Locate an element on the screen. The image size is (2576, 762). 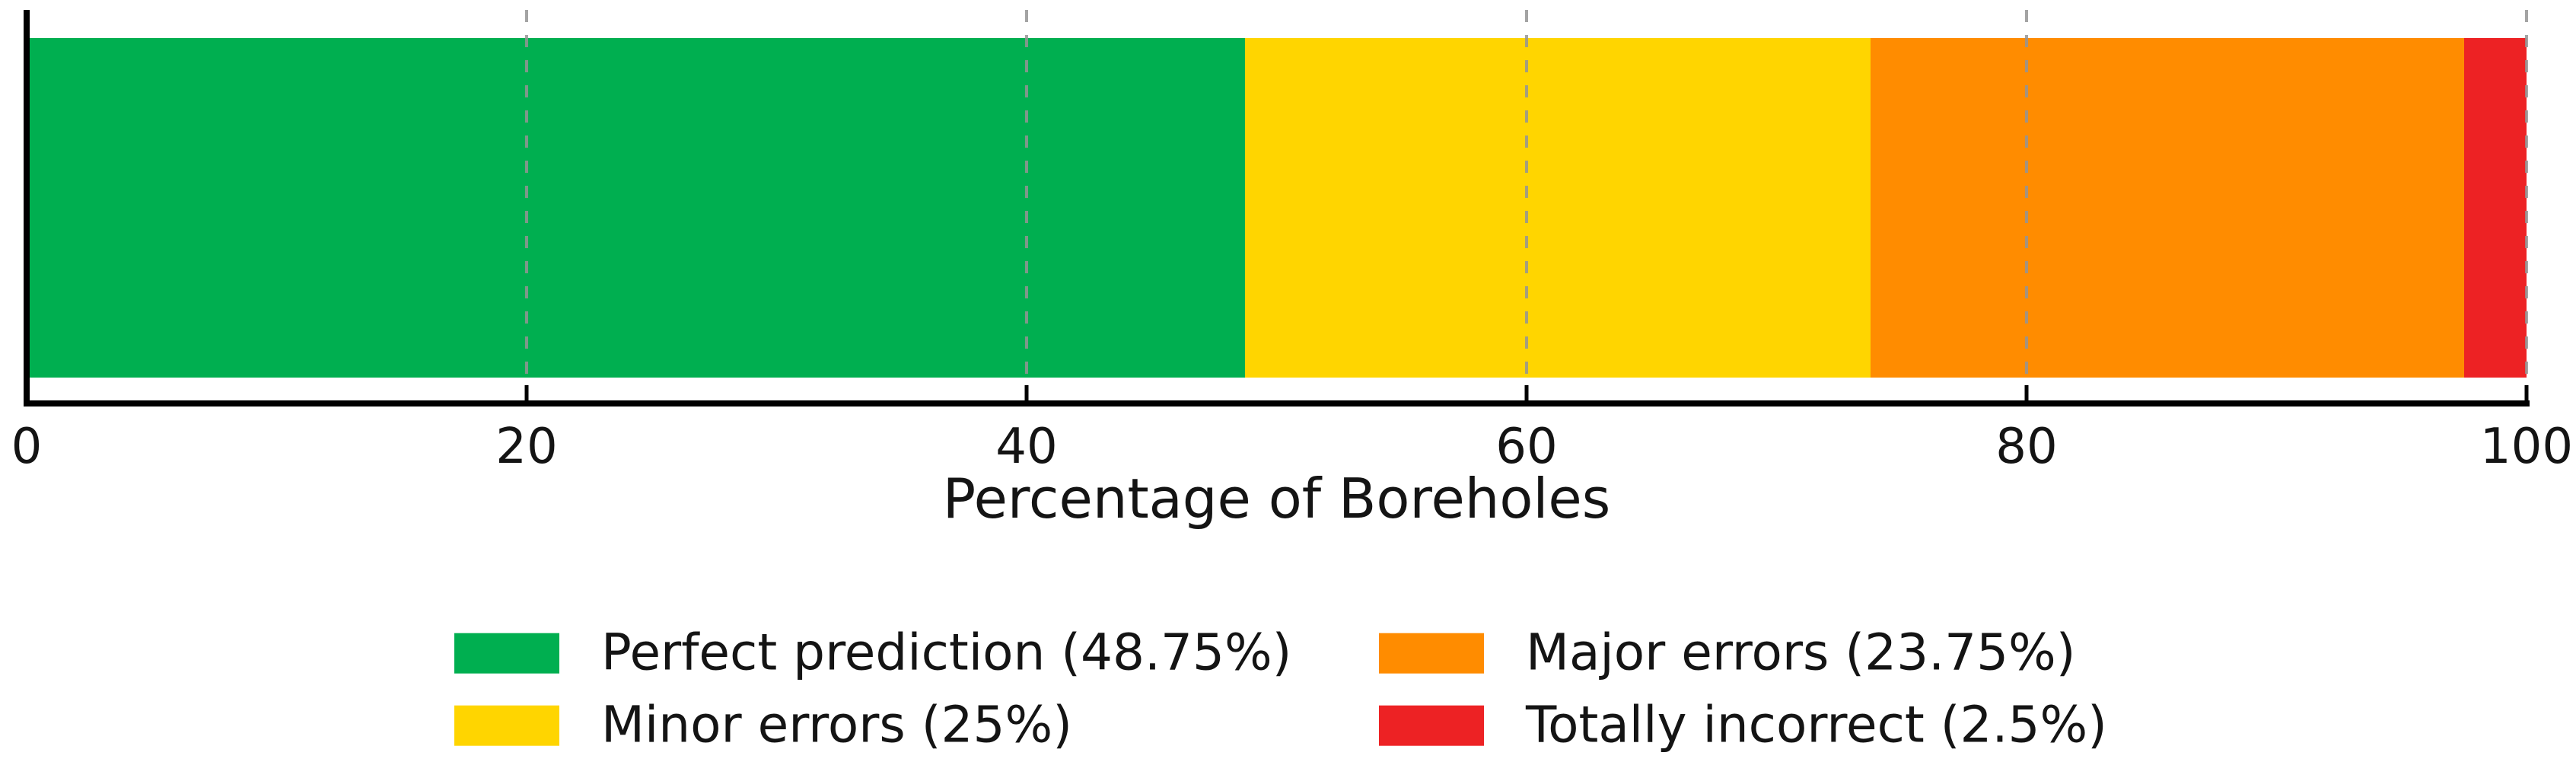
legend-label-major-errors: Major errors (23.75%) is located at coordinates (1801, 652).